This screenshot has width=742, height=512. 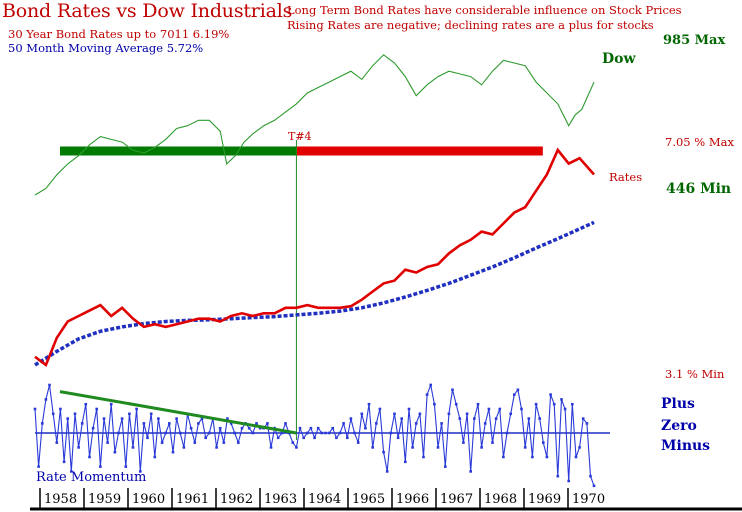 I want to click on momentum-zero-label: Zero, so click(x=679, y=426).